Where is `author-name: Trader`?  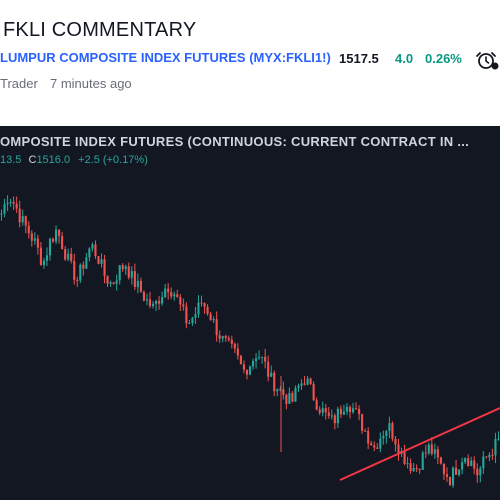 author-name: Trader is located at coordinates (19, 83).